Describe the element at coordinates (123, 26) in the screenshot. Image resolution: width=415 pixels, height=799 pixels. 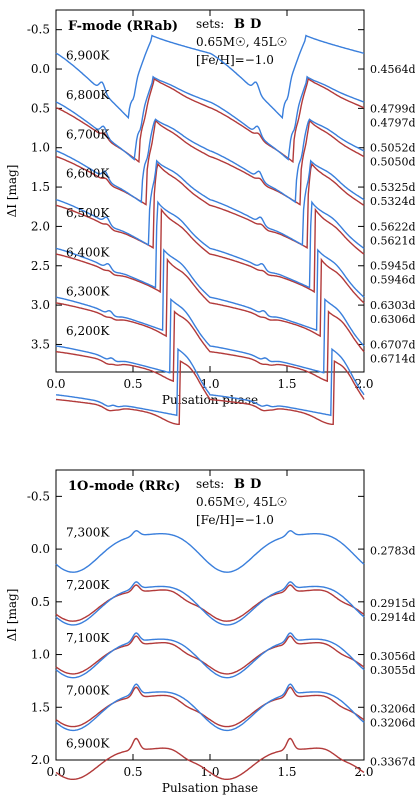
I see `panel-title: F-mode (RRab)` at that location.